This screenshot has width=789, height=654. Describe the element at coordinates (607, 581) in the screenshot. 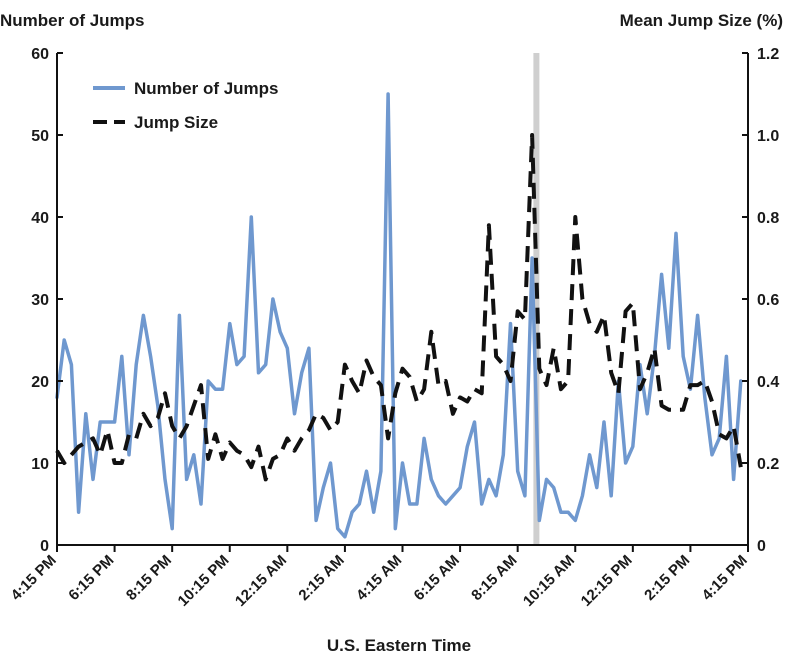

I see `x-tick-label: 12:15 PM` at that location.